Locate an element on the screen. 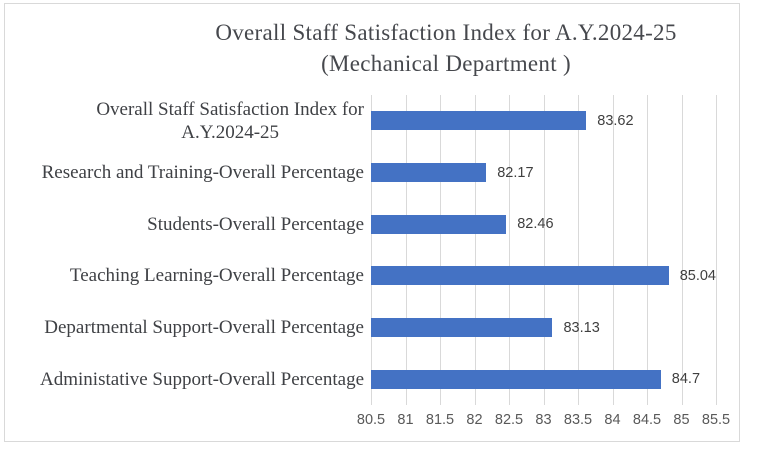  bar-value-label: 84.7 is located at coordinates (686, 379).